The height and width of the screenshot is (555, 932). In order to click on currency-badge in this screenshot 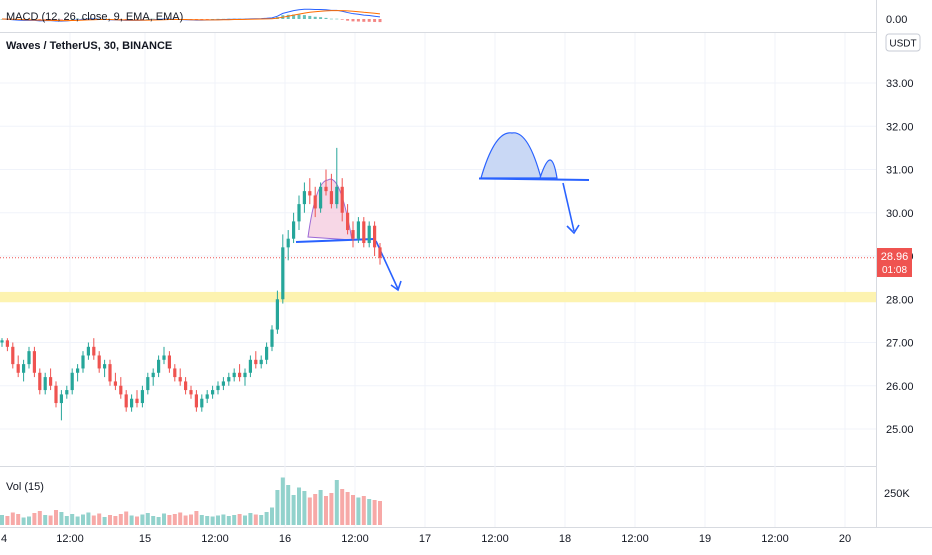, I will do `click(903, 42)`.